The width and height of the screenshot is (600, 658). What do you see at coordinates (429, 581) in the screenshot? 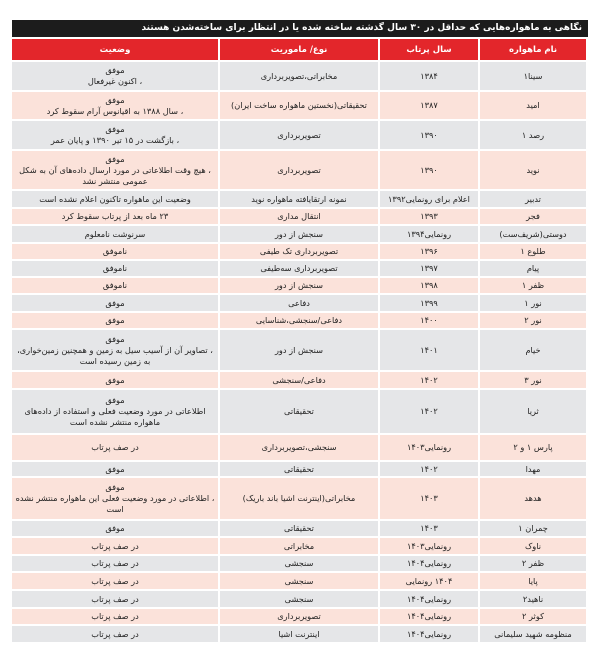
I see `cell-year: ۱۴۰۴ رونمایی` at bounding box center [429, 581].